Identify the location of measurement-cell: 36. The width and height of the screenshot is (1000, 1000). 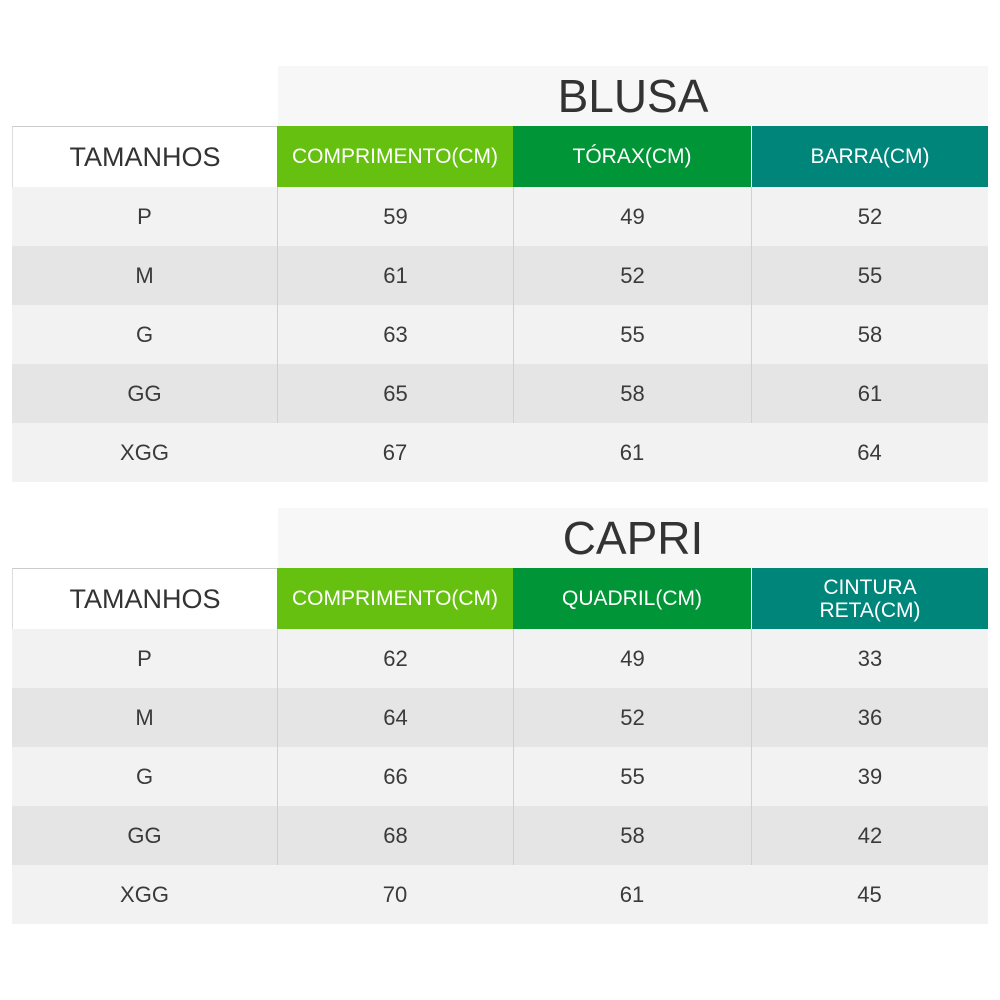
(869, 717).